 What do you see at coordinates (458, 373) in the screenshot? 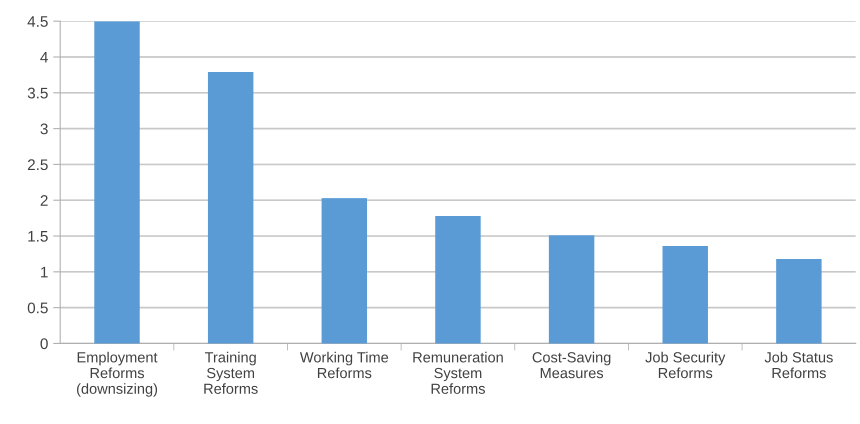
I see `x-tick-label: Remuneration System Reforms` at bounding box center [458, 373].